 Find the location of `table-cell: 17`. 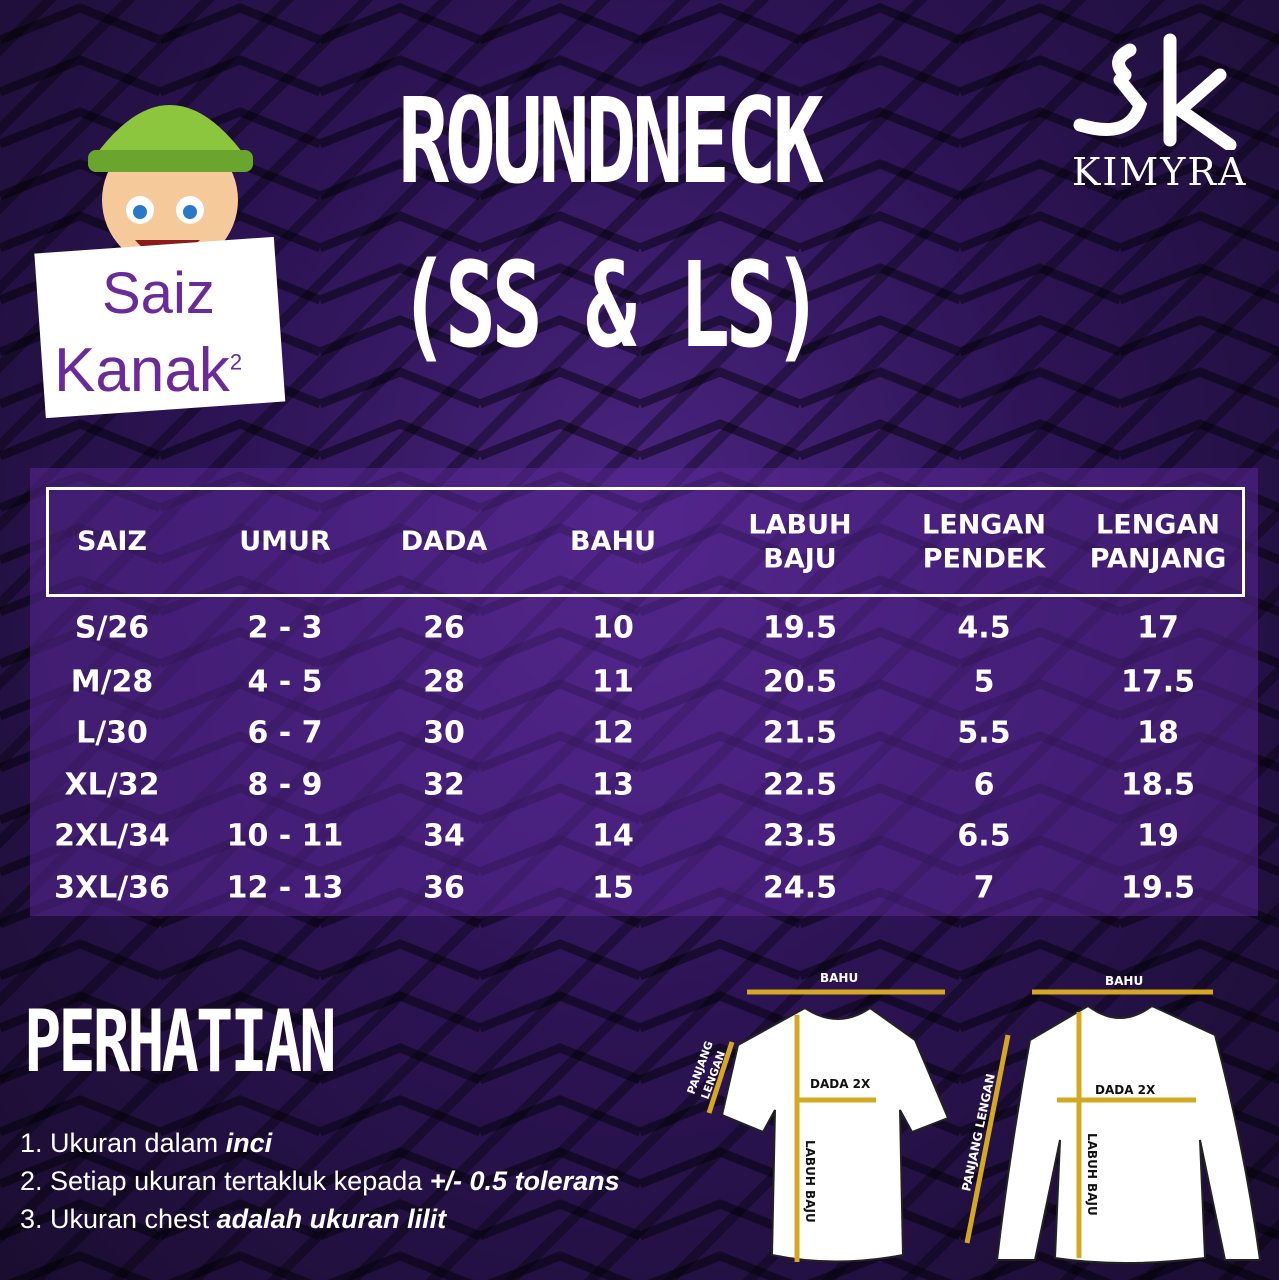

table-cell: 17 is located at coordinates (1158, 628).